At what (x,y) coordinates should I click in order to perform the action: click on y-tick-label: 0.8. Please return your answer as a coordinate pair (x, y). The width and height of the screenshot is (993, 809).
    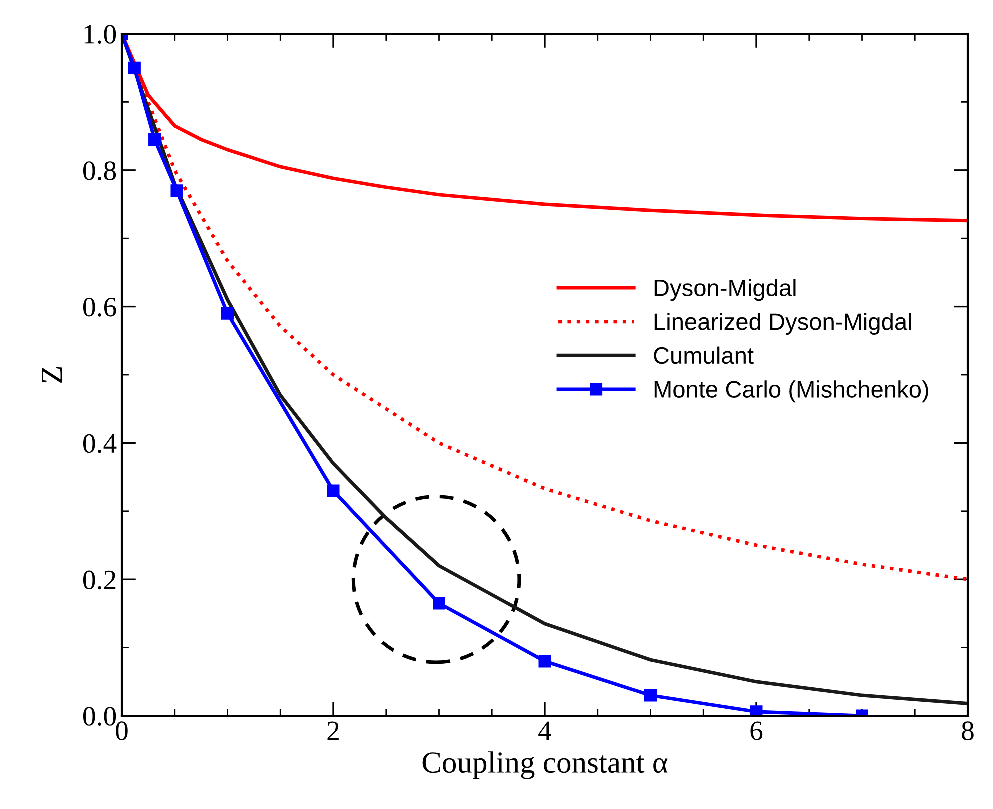
    Looking at the image, I should click on (99, 171).